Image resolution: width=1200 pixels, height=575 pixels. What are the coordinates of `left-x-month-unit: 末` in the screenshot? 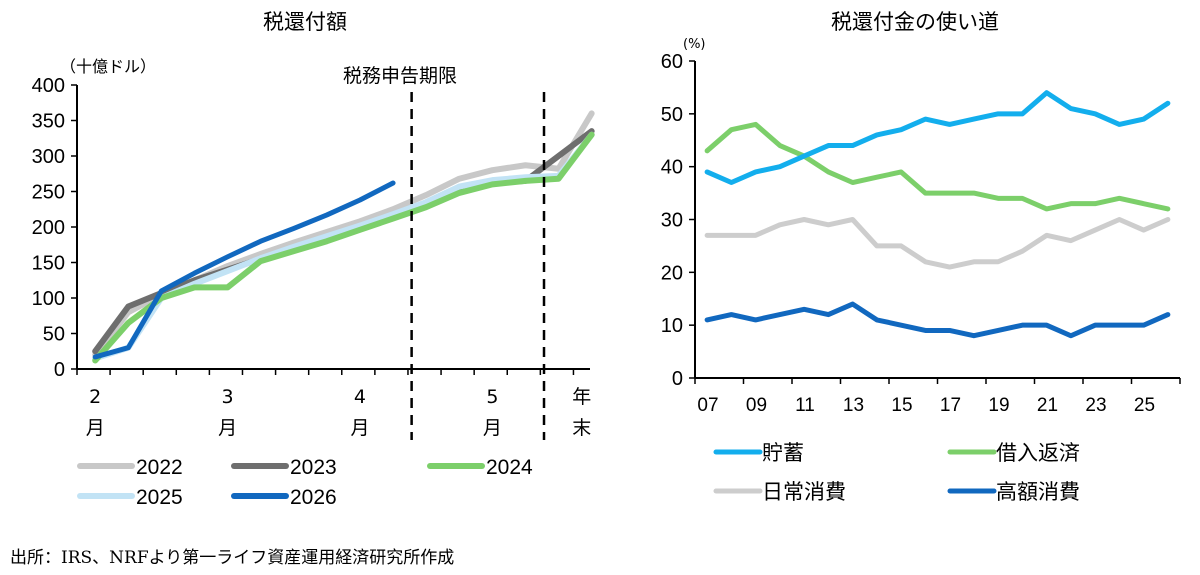 It's located at (581, 428).